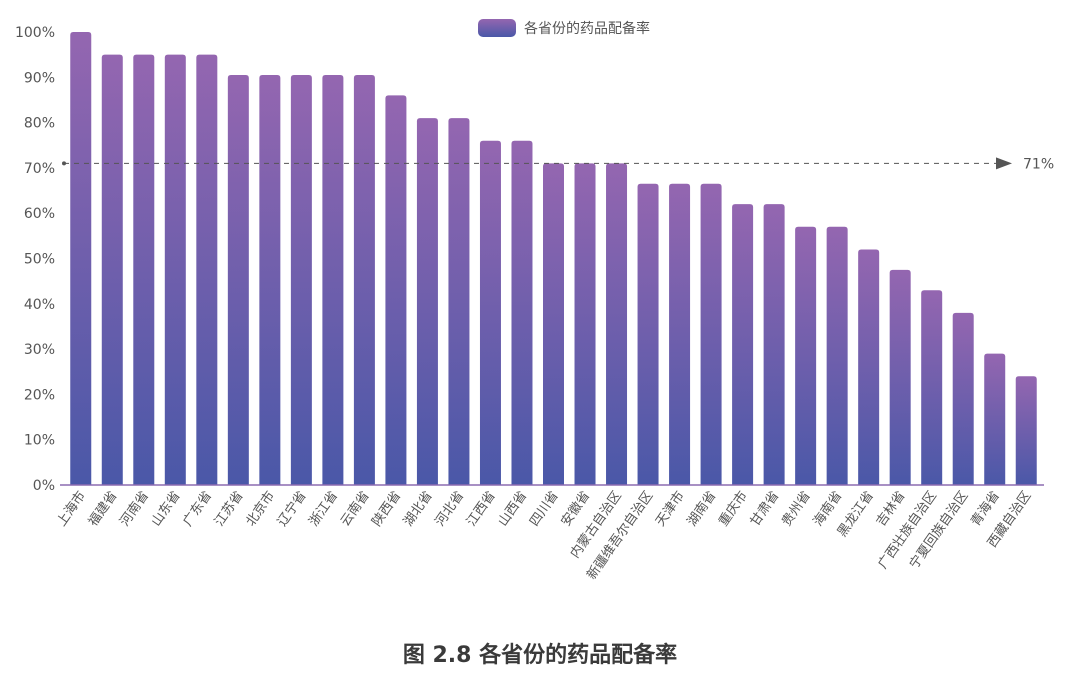 The width and height of the screenshot is (1080, 693). Describe the element at coordinates (765, 509) in the screenshot. I see `x-tick-label: 甘肃省` at that location.